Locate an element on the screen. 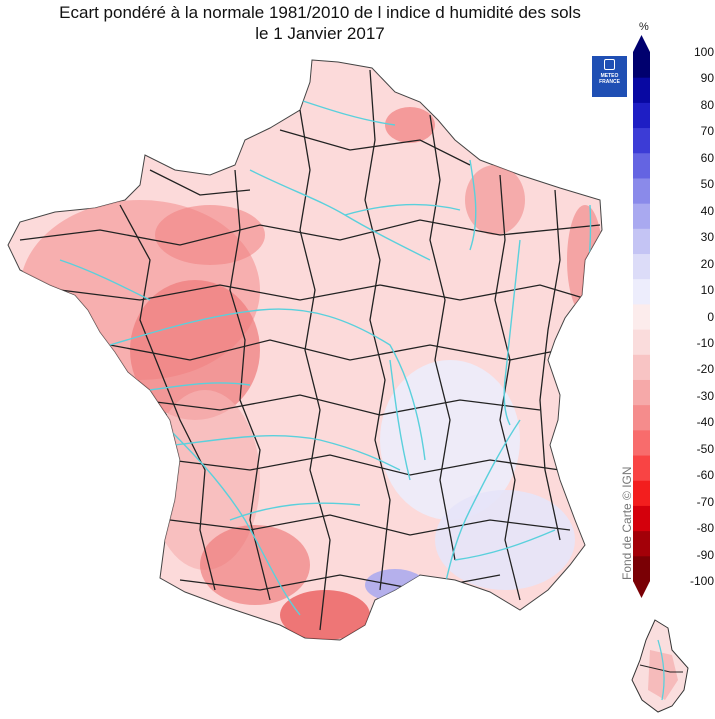 The height and width of the screenshot is (719, 715). colorbar-tick-label: 80 is located at coordinates (707, 104).